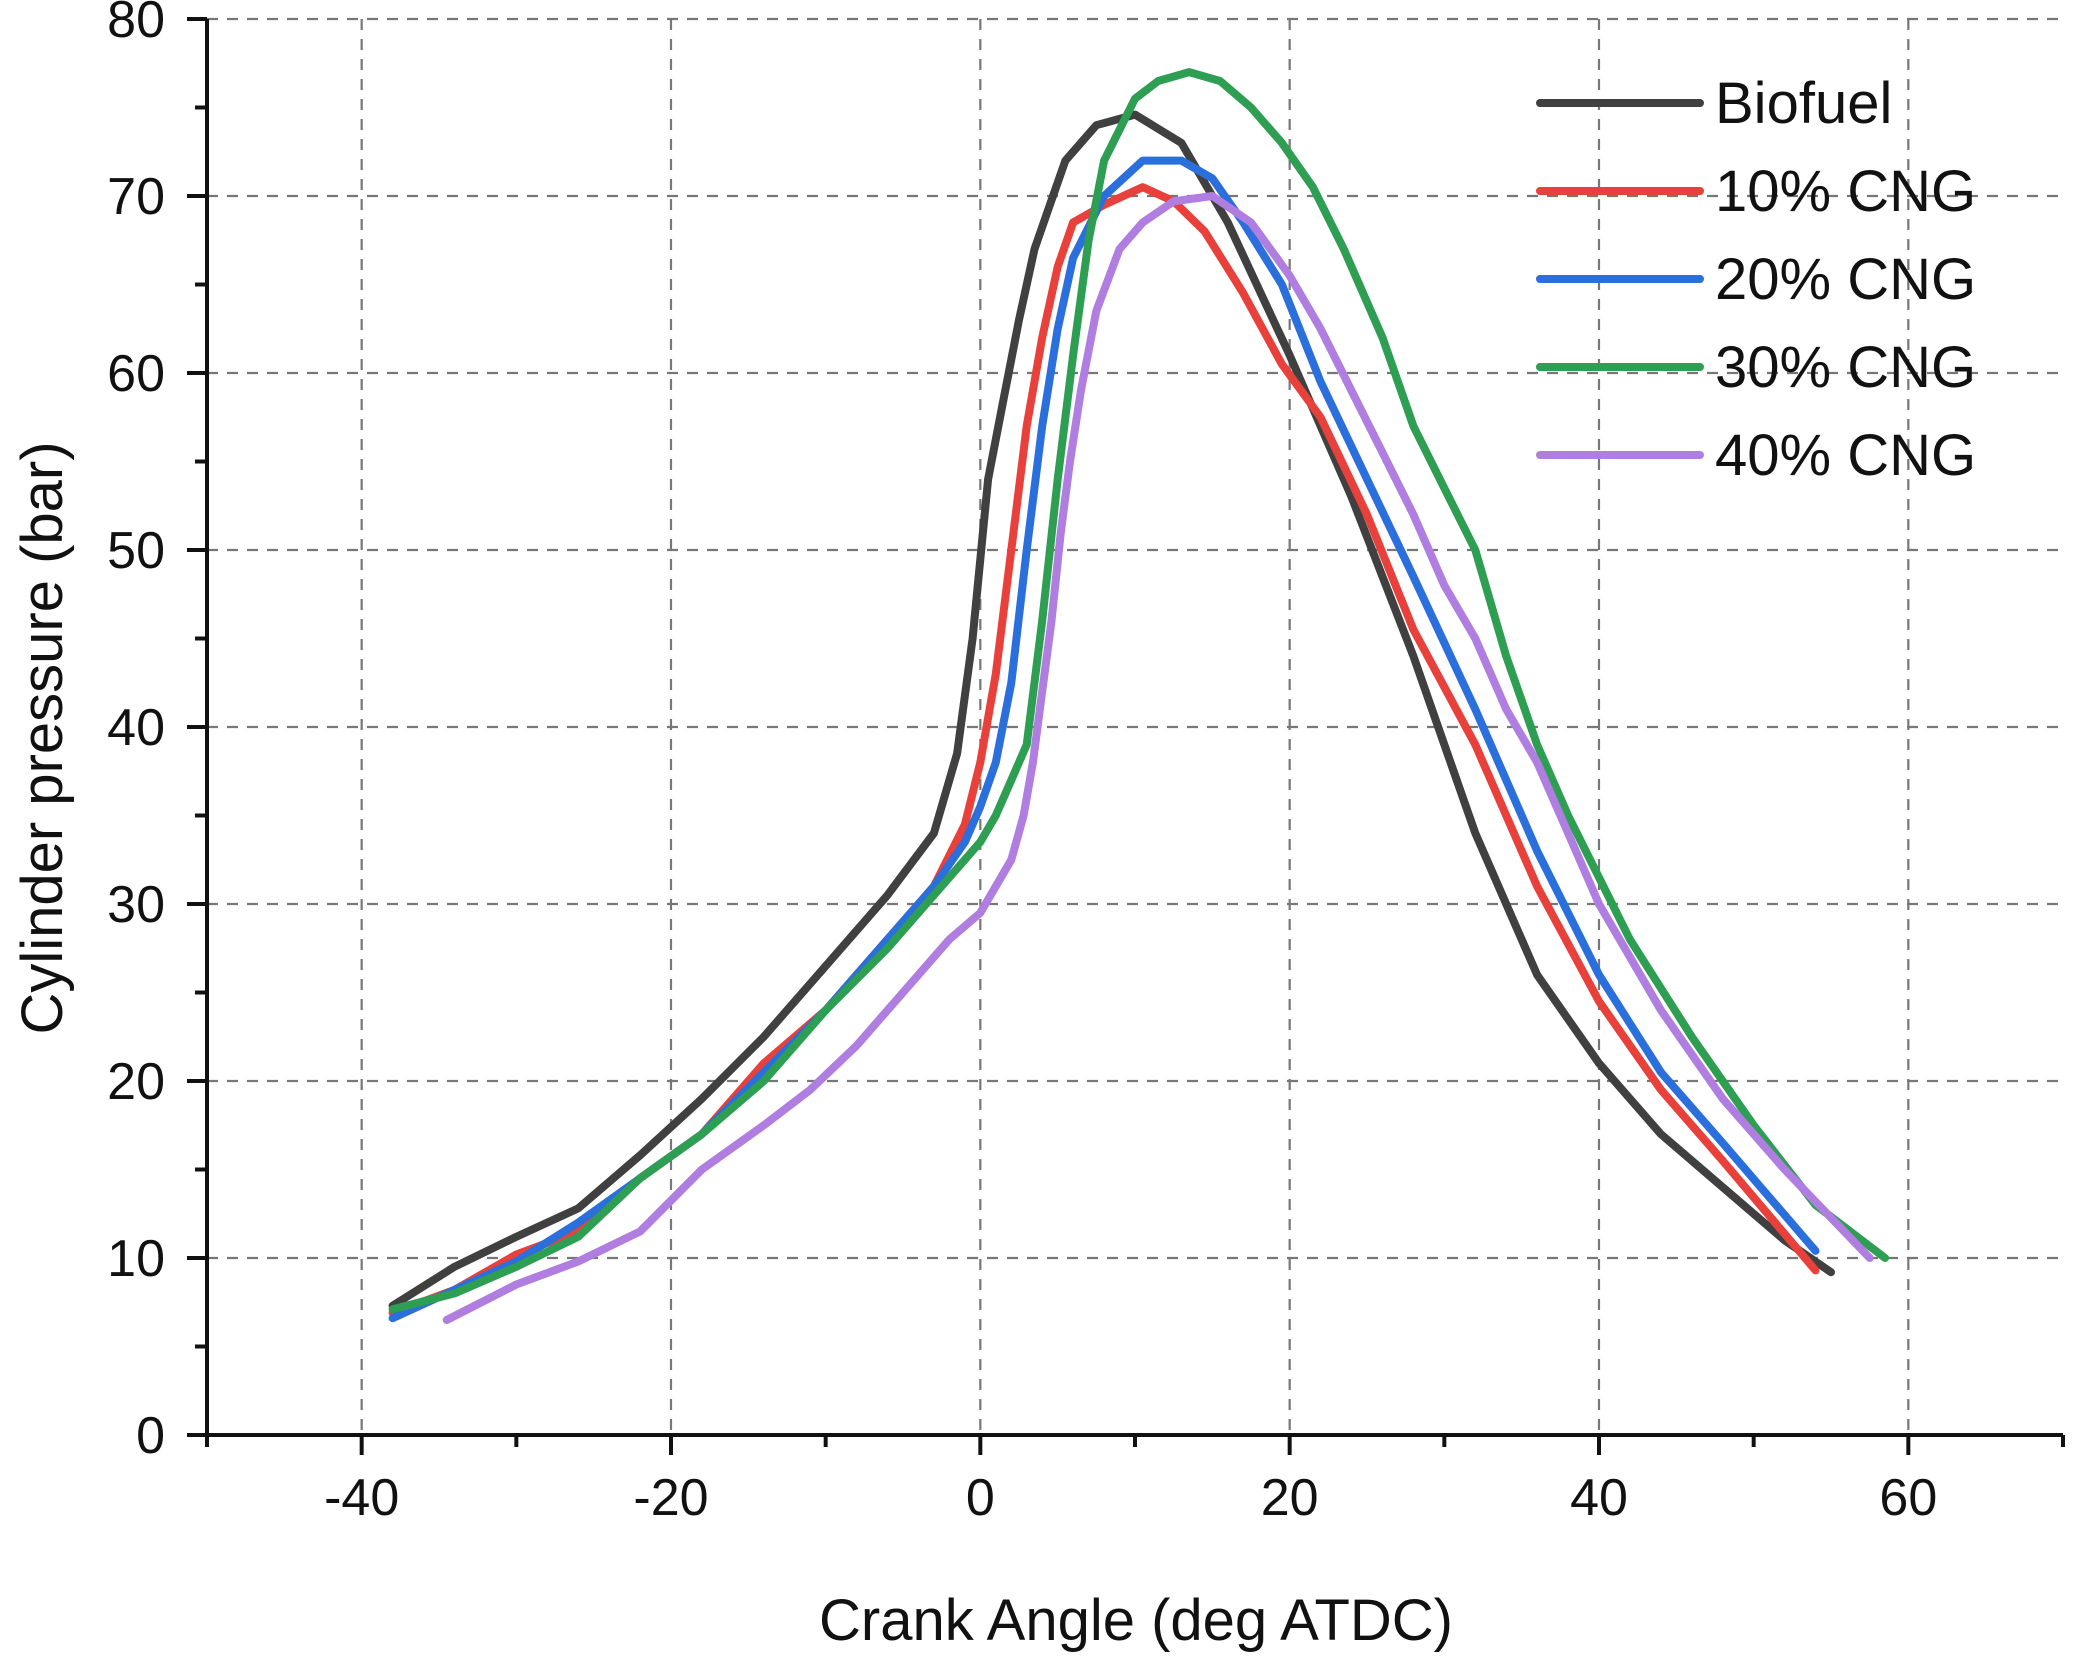  I want to click on y-tick-label: 70, so click(136, 197).